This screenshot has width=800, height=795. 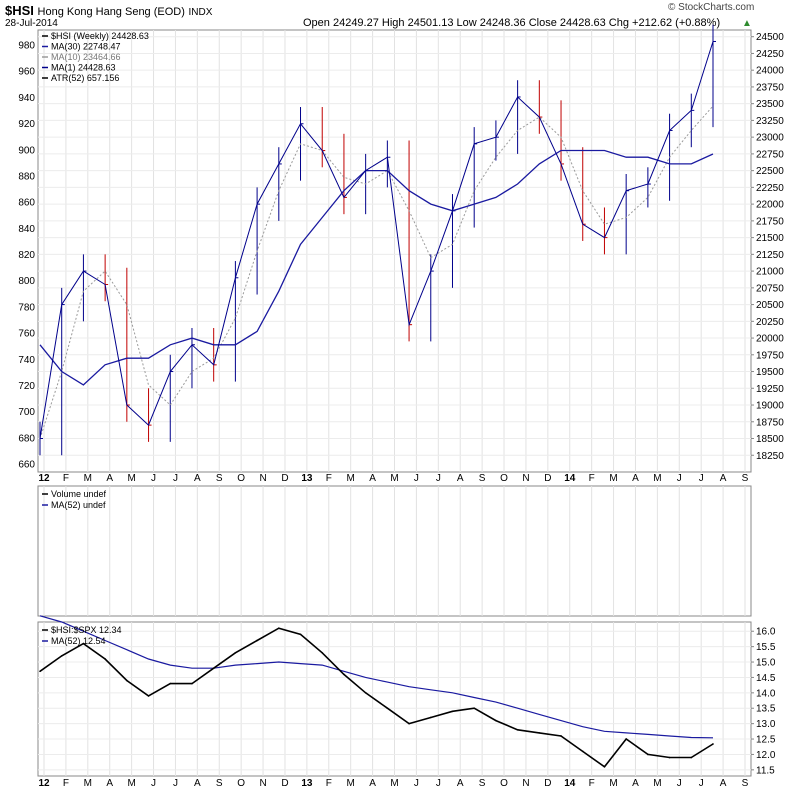 I want to click on symbol: $HSI, so click(x=19, y=10).